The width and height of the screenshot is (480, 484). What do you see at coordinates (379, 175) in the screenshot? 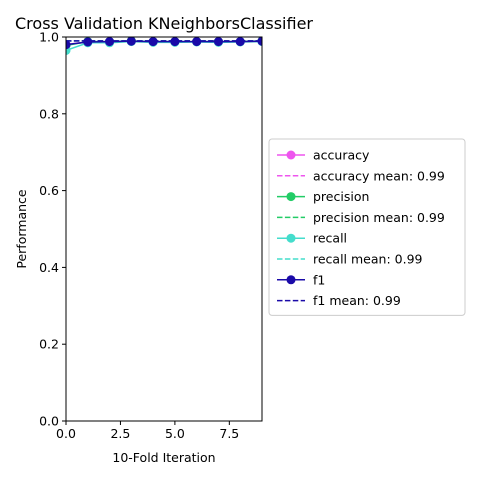
I see `legend-label-1: accuracy mean: 0.99` at bounding box center [379, 175].